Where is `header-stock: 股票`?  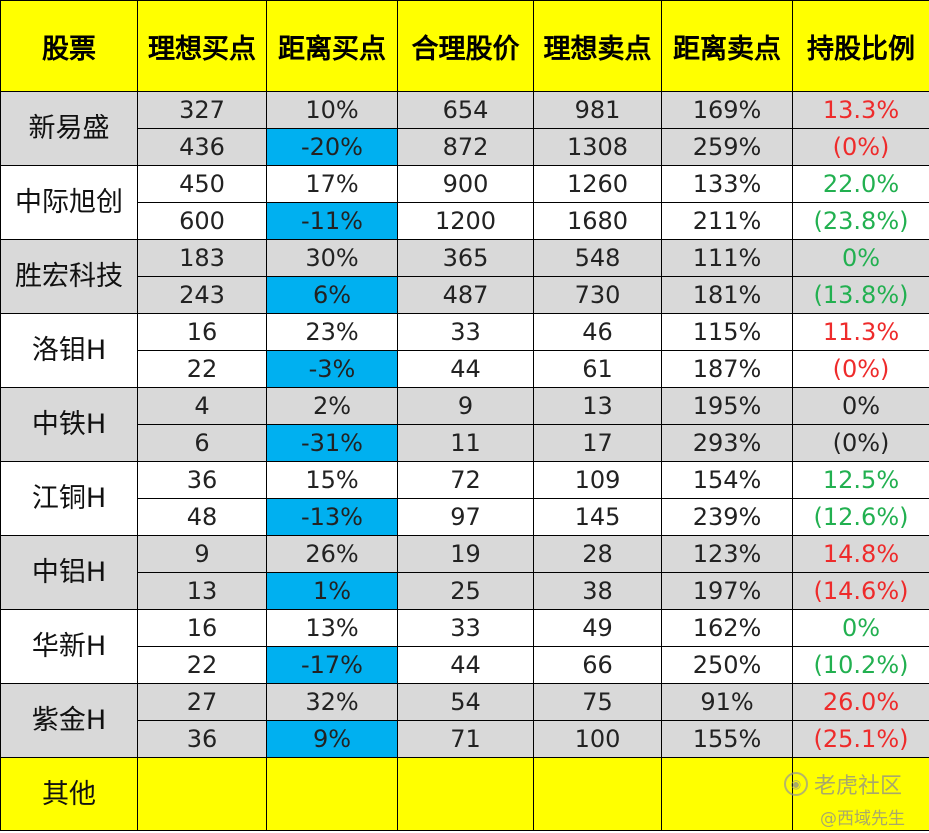 header-stock: 股票 is located at coordinates (69, 46).